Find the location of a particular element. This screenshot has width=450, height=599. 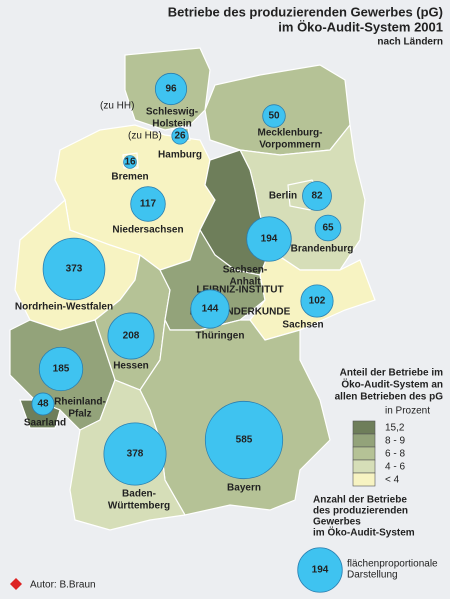

value-label: 378 is located at coordinates (135, 454).